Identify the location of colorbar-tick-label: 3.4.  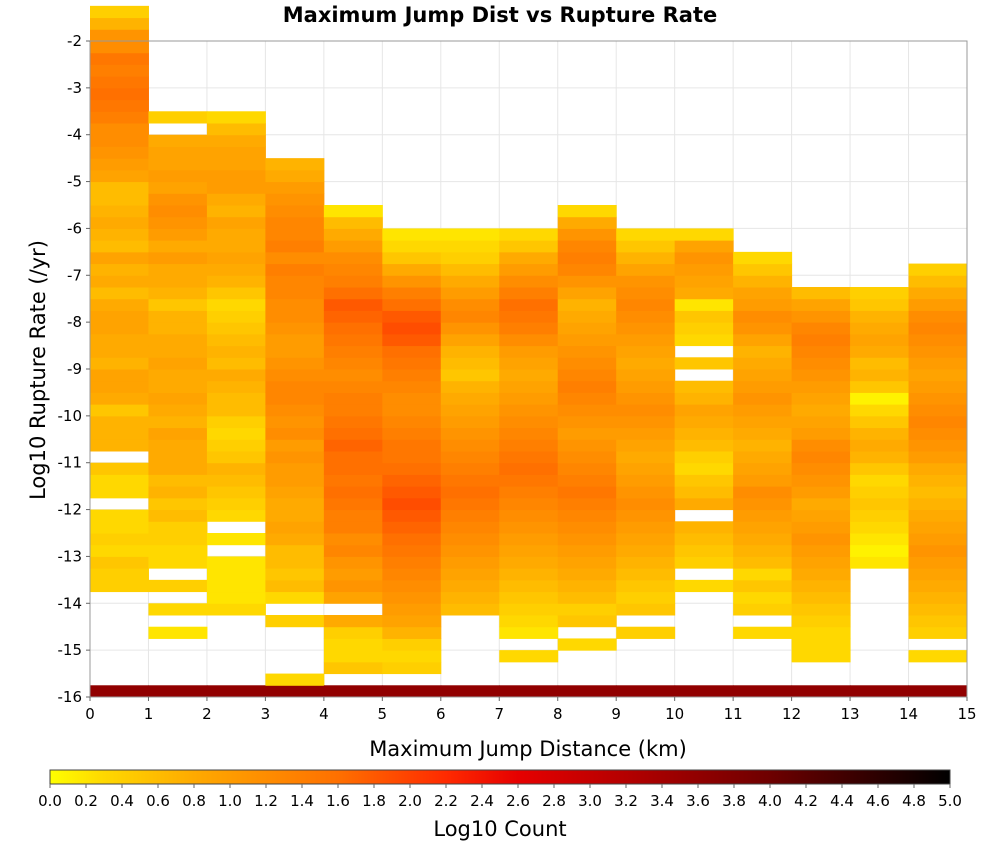
(662, 801).